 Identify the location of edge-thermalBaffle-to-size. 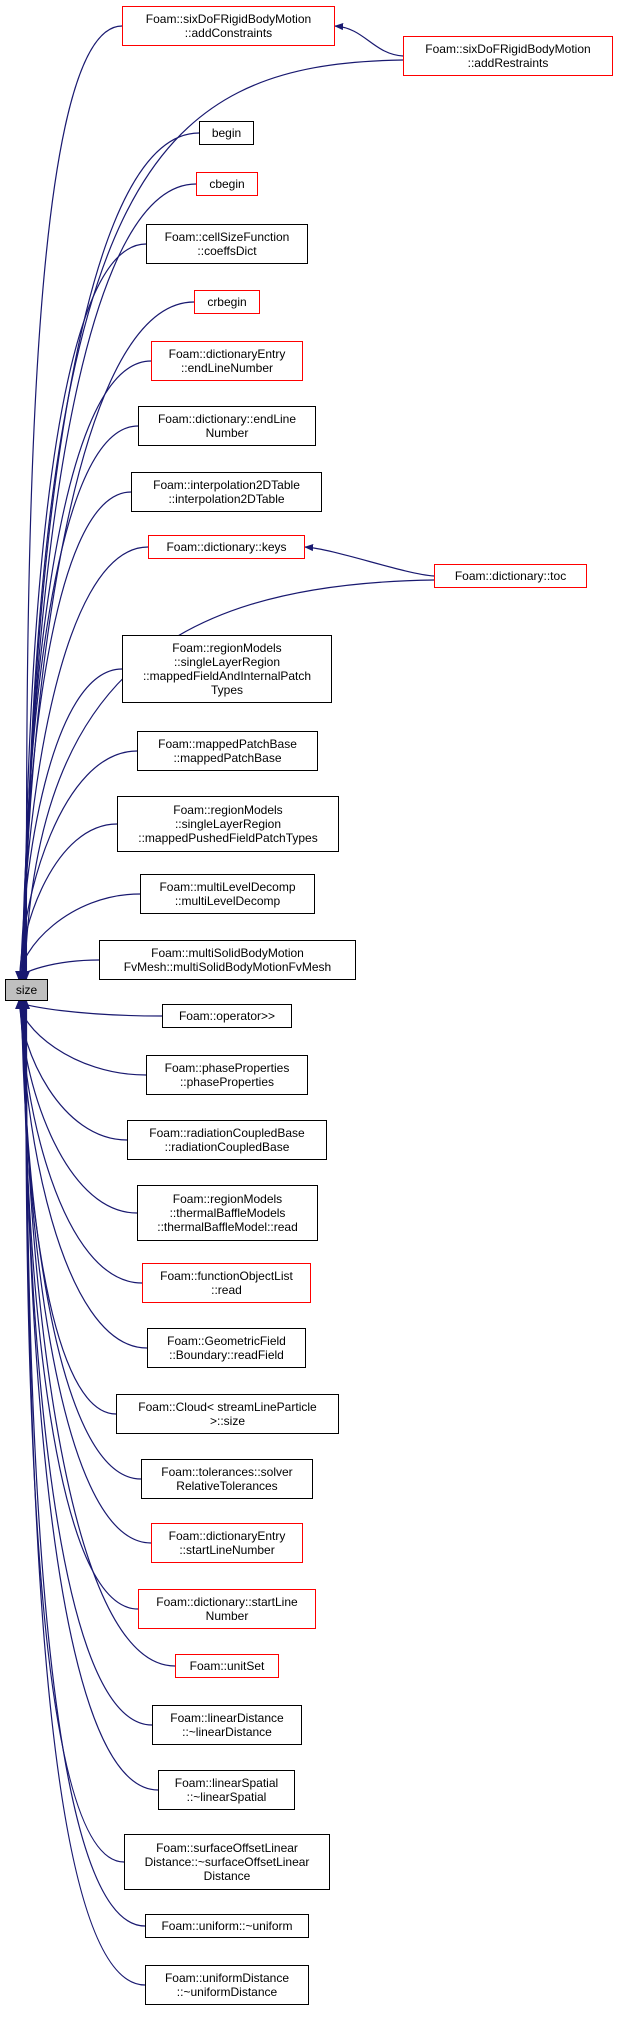
(77, 1107).